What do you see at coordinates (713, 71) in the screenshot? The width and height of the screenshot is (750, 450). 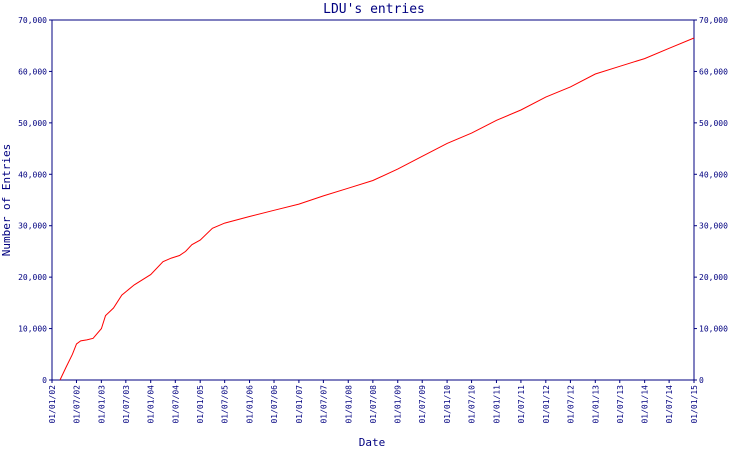 I see `y-tick-label-right: 60,000` at bounding box center [713, 71].